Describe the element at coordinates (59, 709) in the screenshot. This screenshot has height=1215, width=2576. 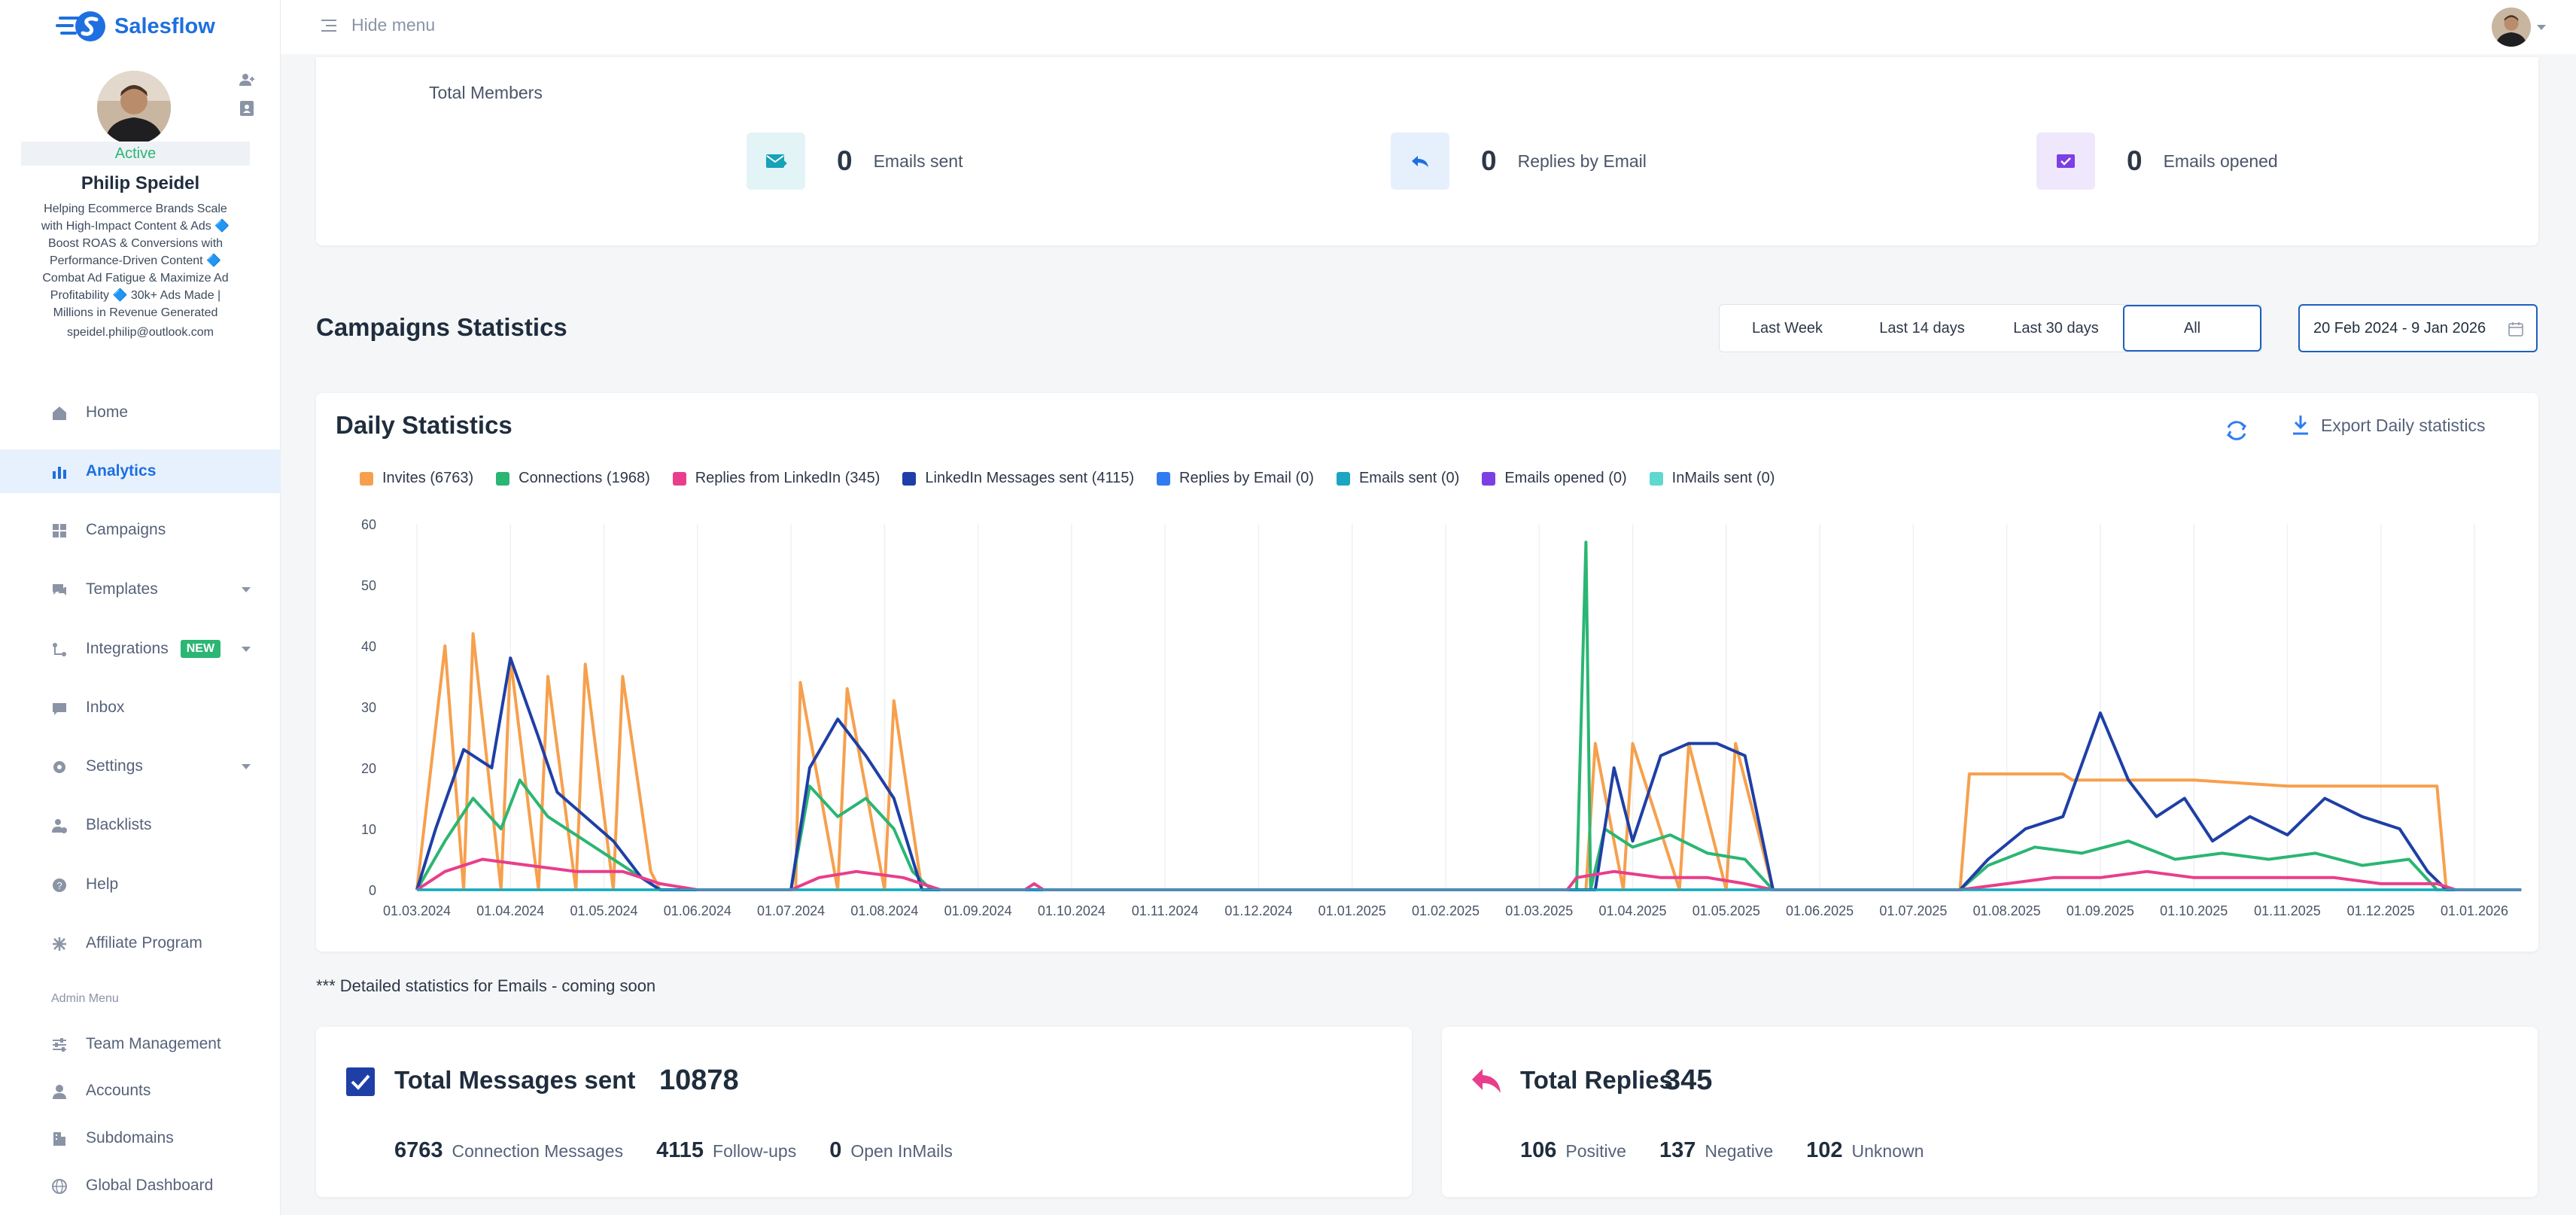
I see `inbox-icon` at that location.